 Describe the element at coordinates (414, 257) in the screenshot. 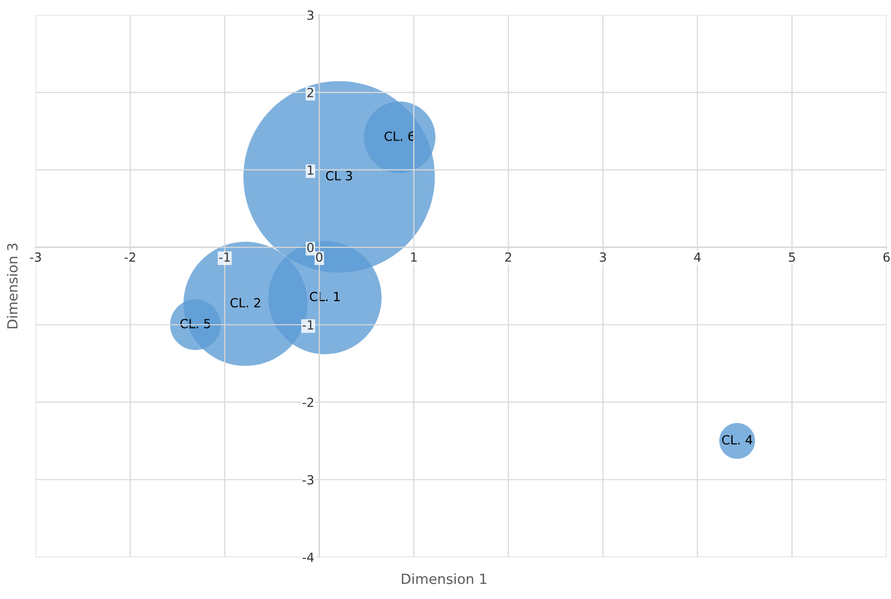

I see `x-tick-label: 1` at that location.